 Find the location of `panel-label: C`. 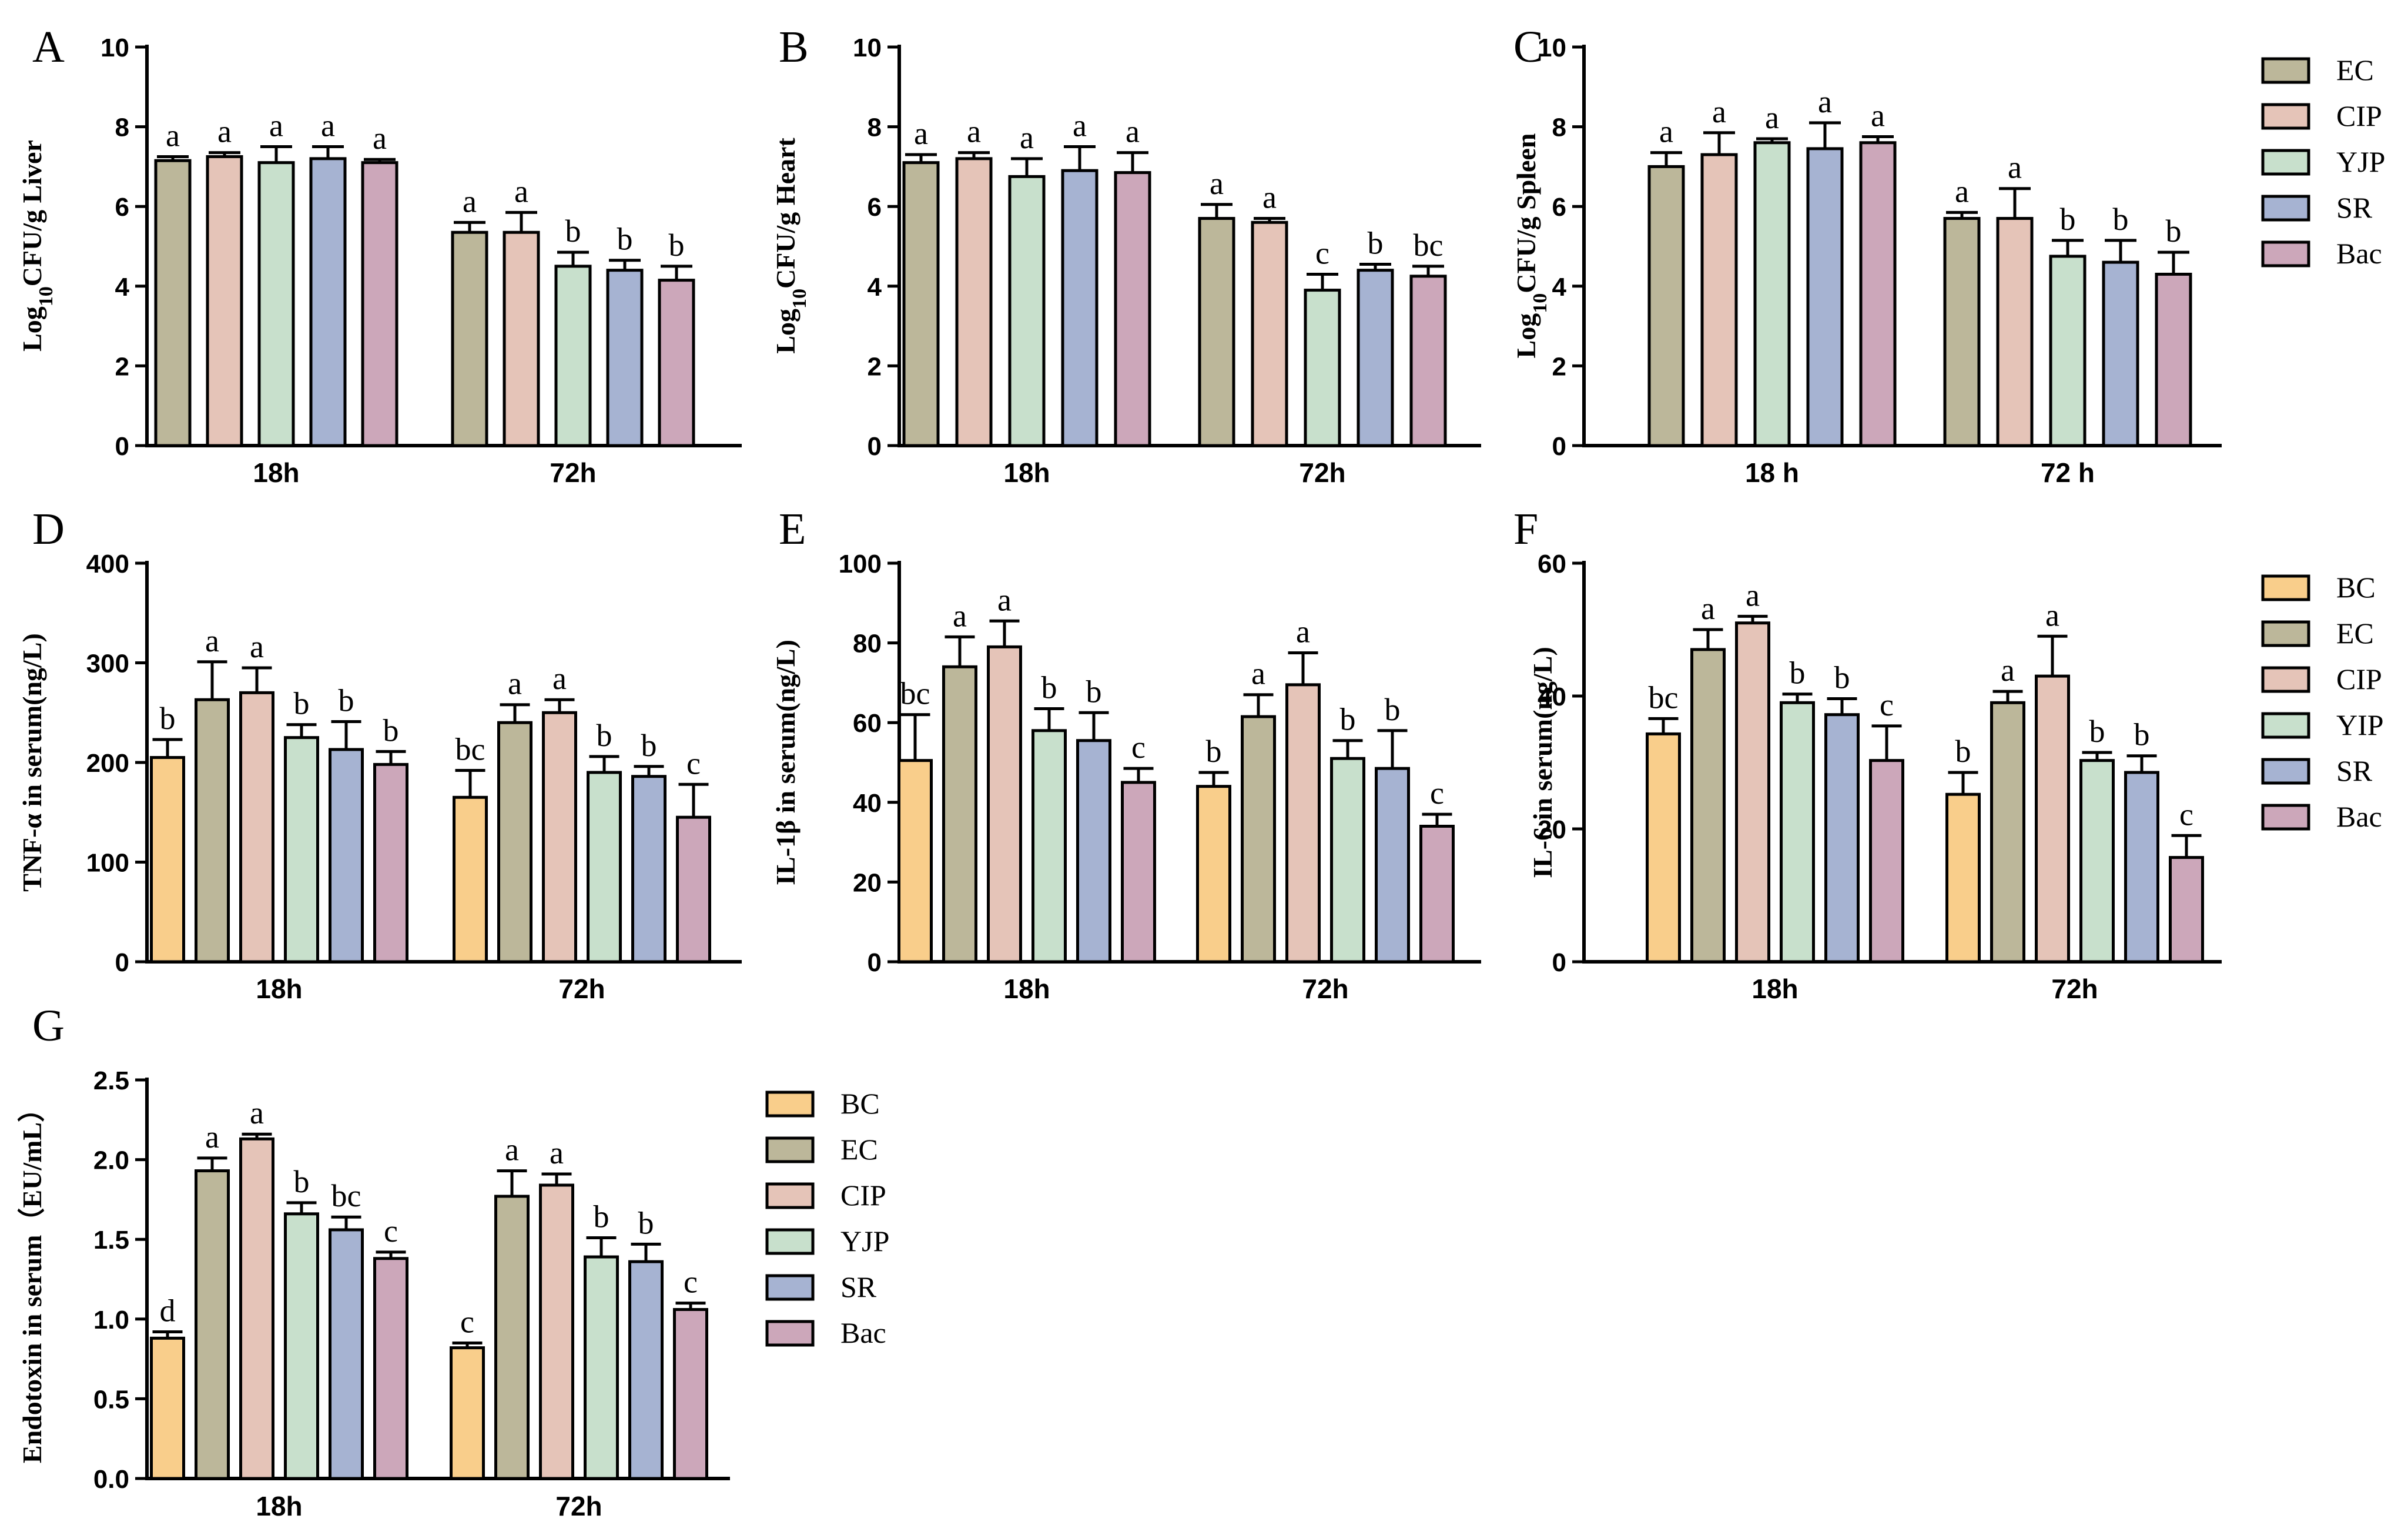

panel-label: C is located at coordinates (1528, 47).